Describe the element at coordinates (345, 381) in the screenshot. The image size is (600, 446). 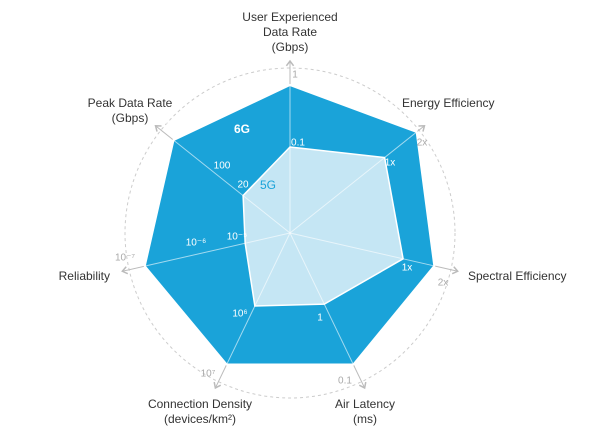
I see `value-6g: 0.1` at that location.